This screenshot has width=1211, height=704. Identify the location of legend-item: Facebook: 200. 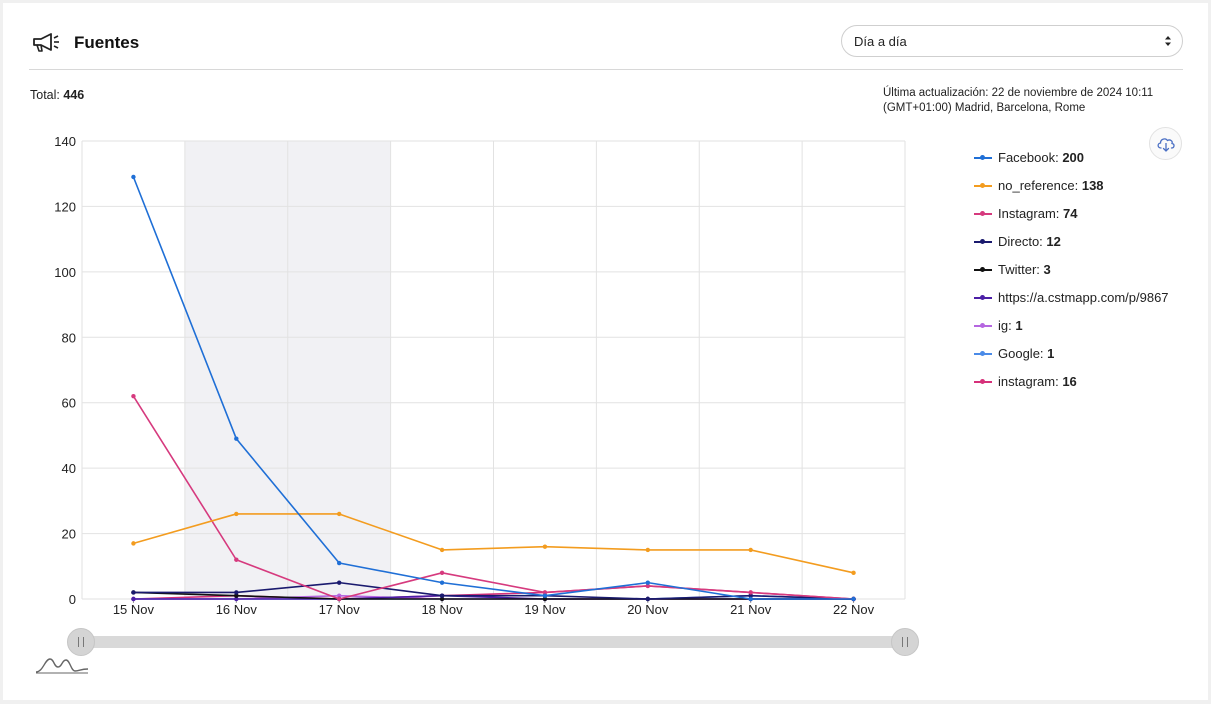
(1086, 161).